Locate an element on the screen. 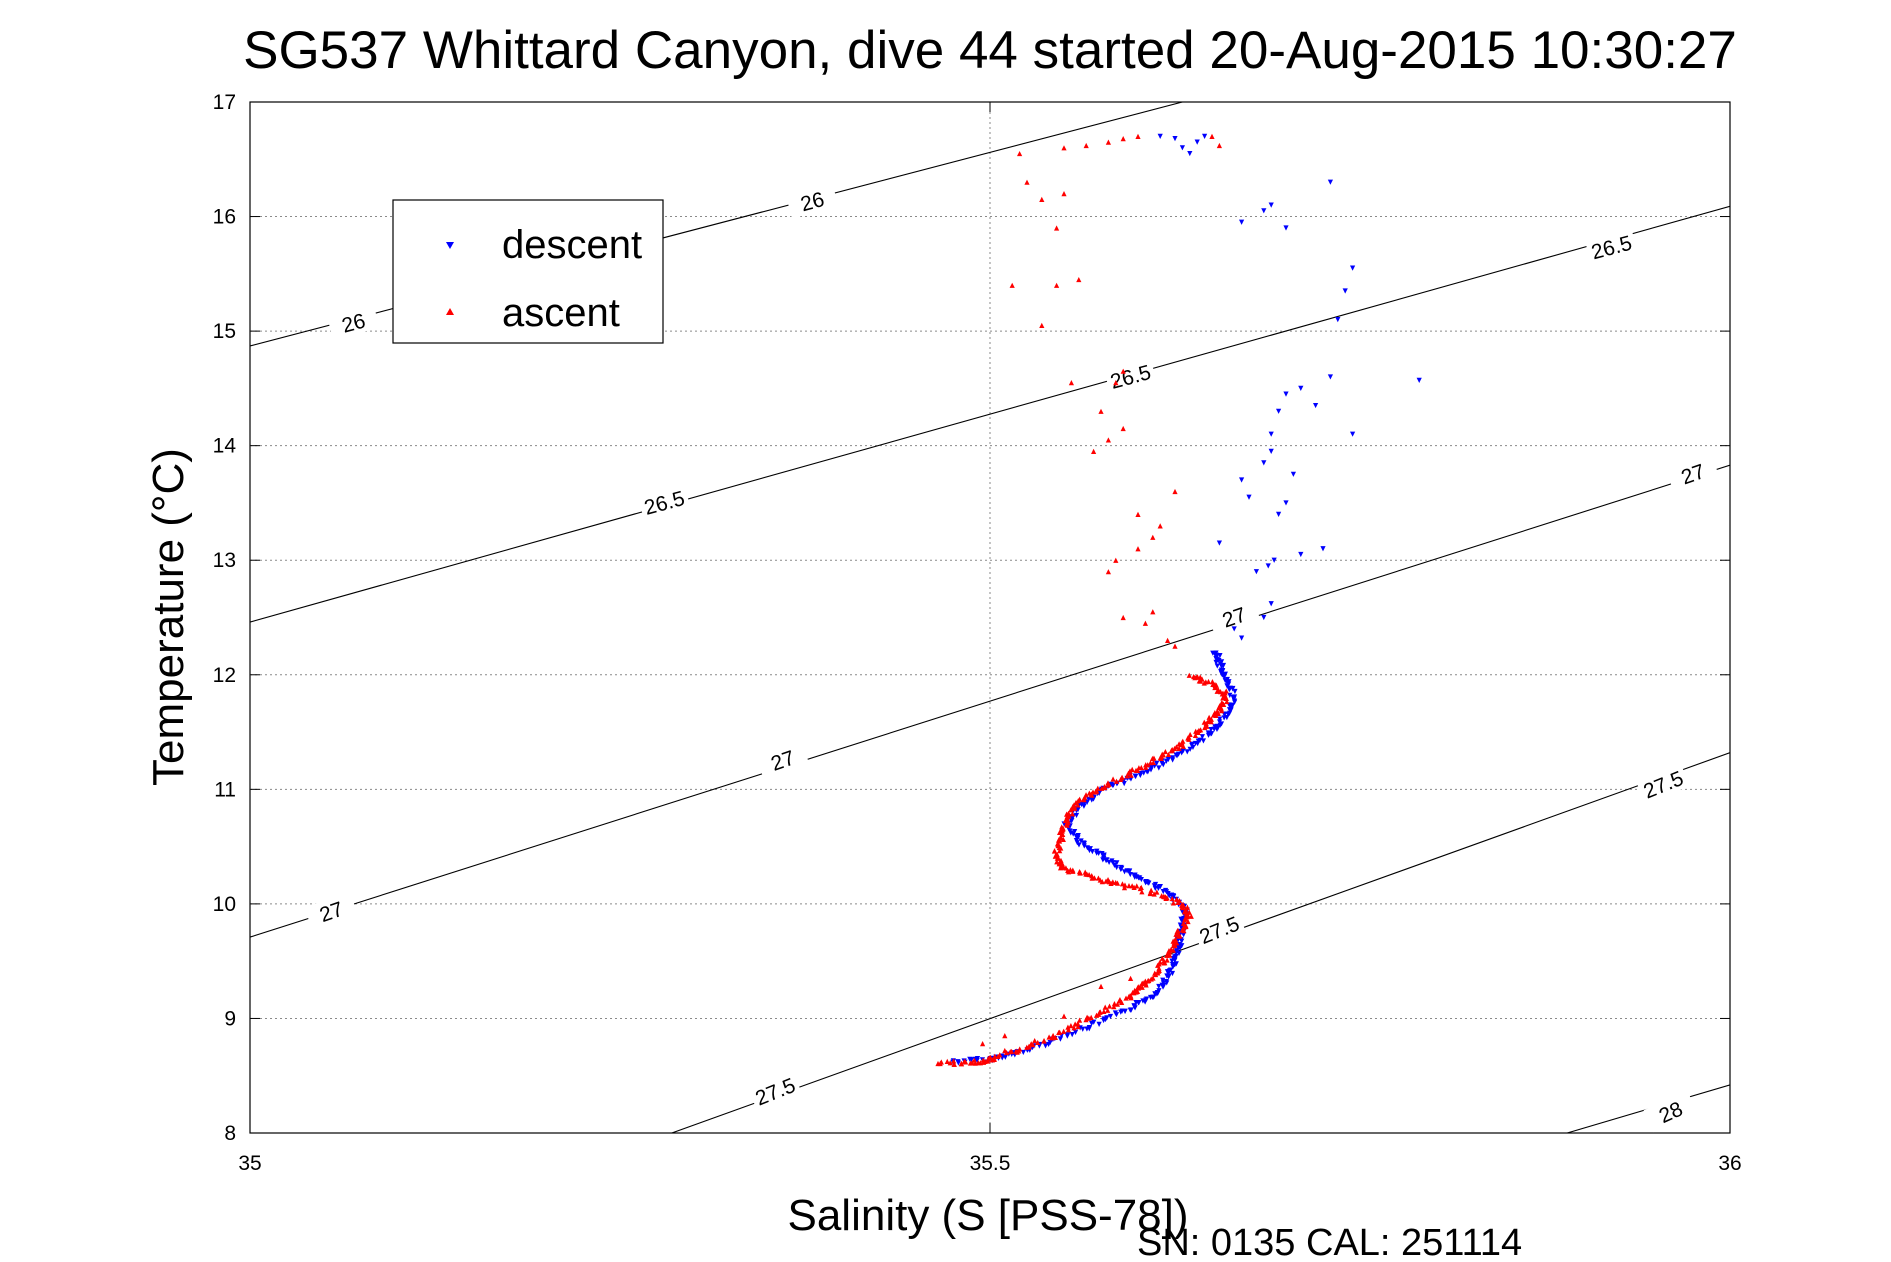 The image size is (1891, 1262). y-tick-label: 17 is located at coordinates (224, 102).